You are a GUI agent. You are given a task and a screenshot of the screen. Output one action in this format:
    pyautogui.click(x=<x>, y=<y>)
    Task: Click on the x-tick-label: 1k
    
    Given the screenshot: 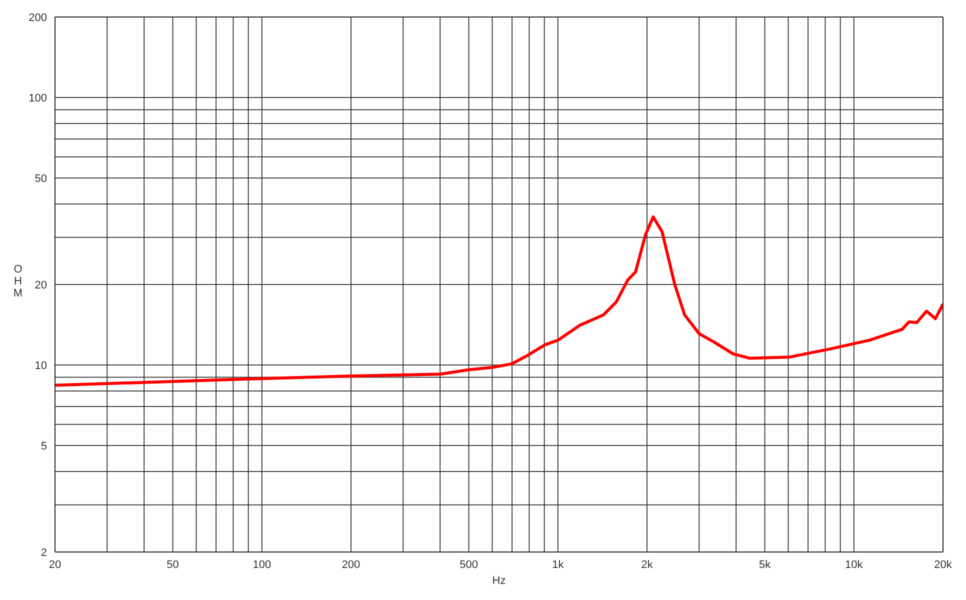 What is the action you would take?
    pyautogui.click(x=558, y=564)
    